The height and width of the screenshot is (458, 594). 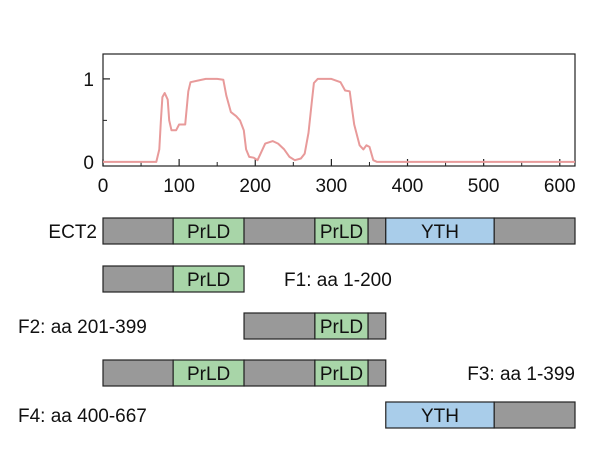 What do you see at coordinates (88, 163) in the screenshot?
I see `y-tick-label: 0` at bounding box center [88, 163].